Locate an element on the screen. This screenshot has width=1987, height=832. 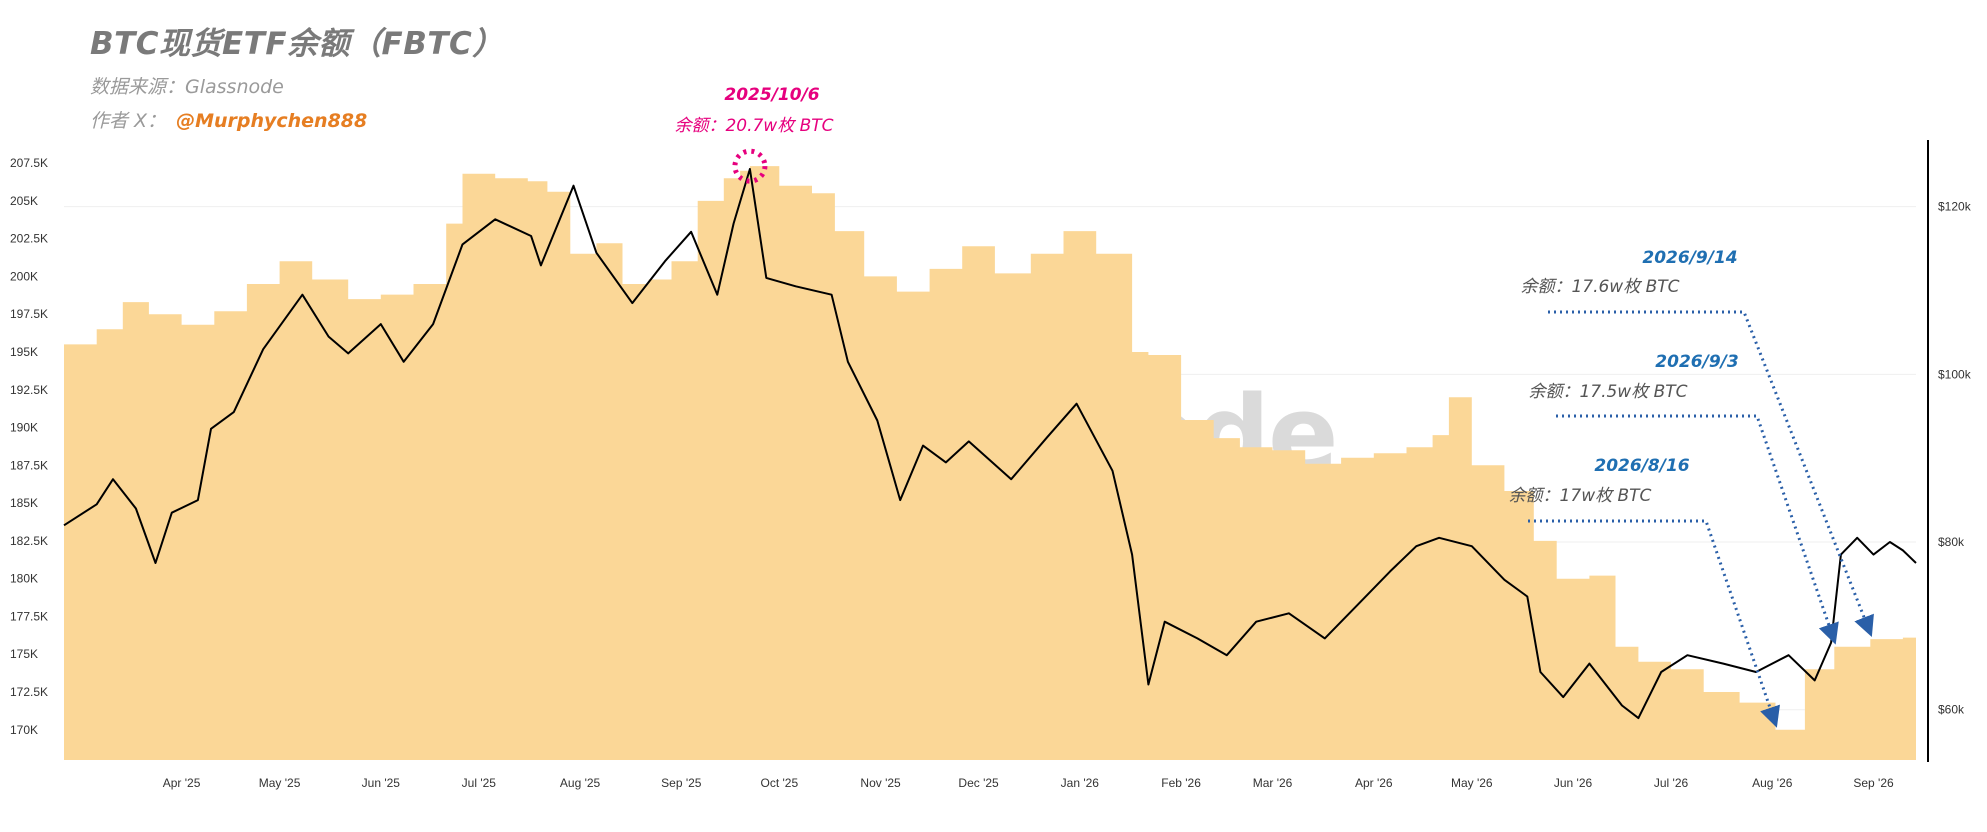
x-tick-label-4: Aug '25 is located at coordinates (580, 783).